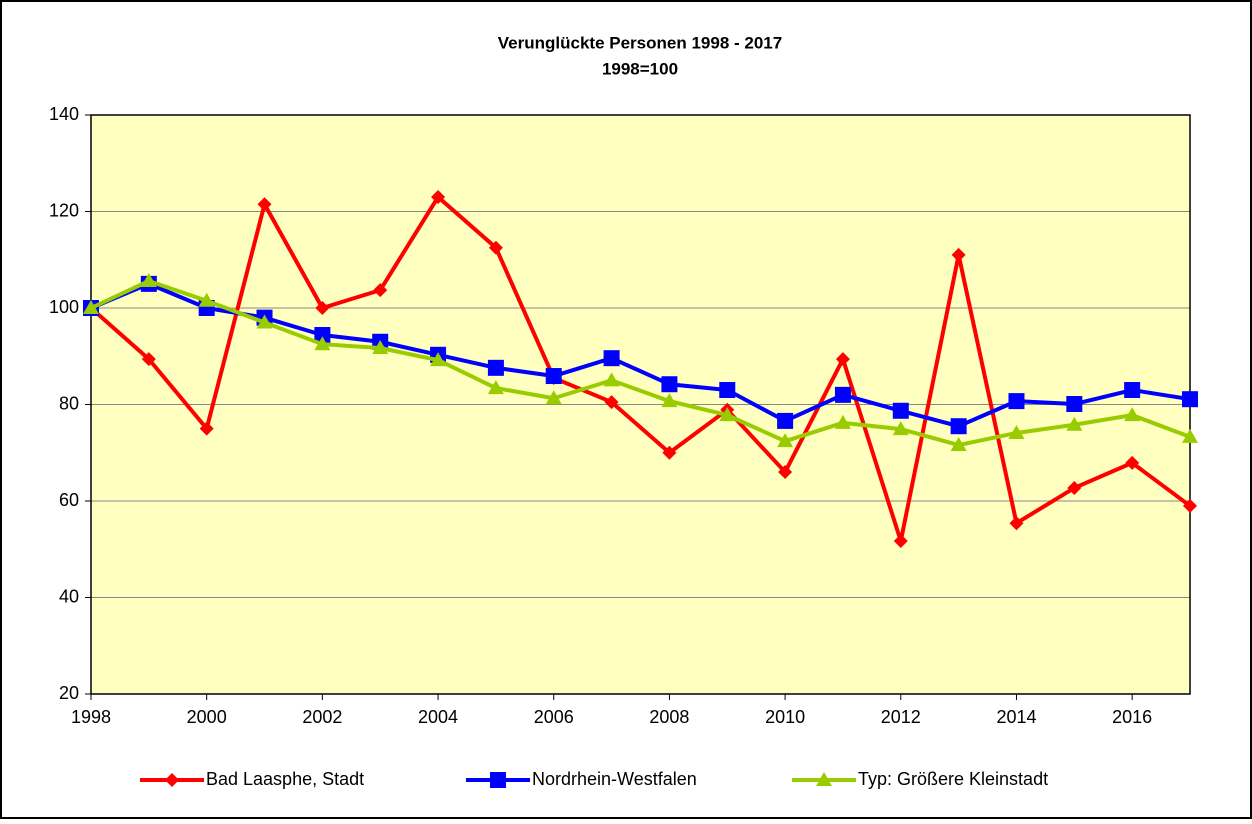  I want to click on y-tick-label: 140, so click(64, 114).